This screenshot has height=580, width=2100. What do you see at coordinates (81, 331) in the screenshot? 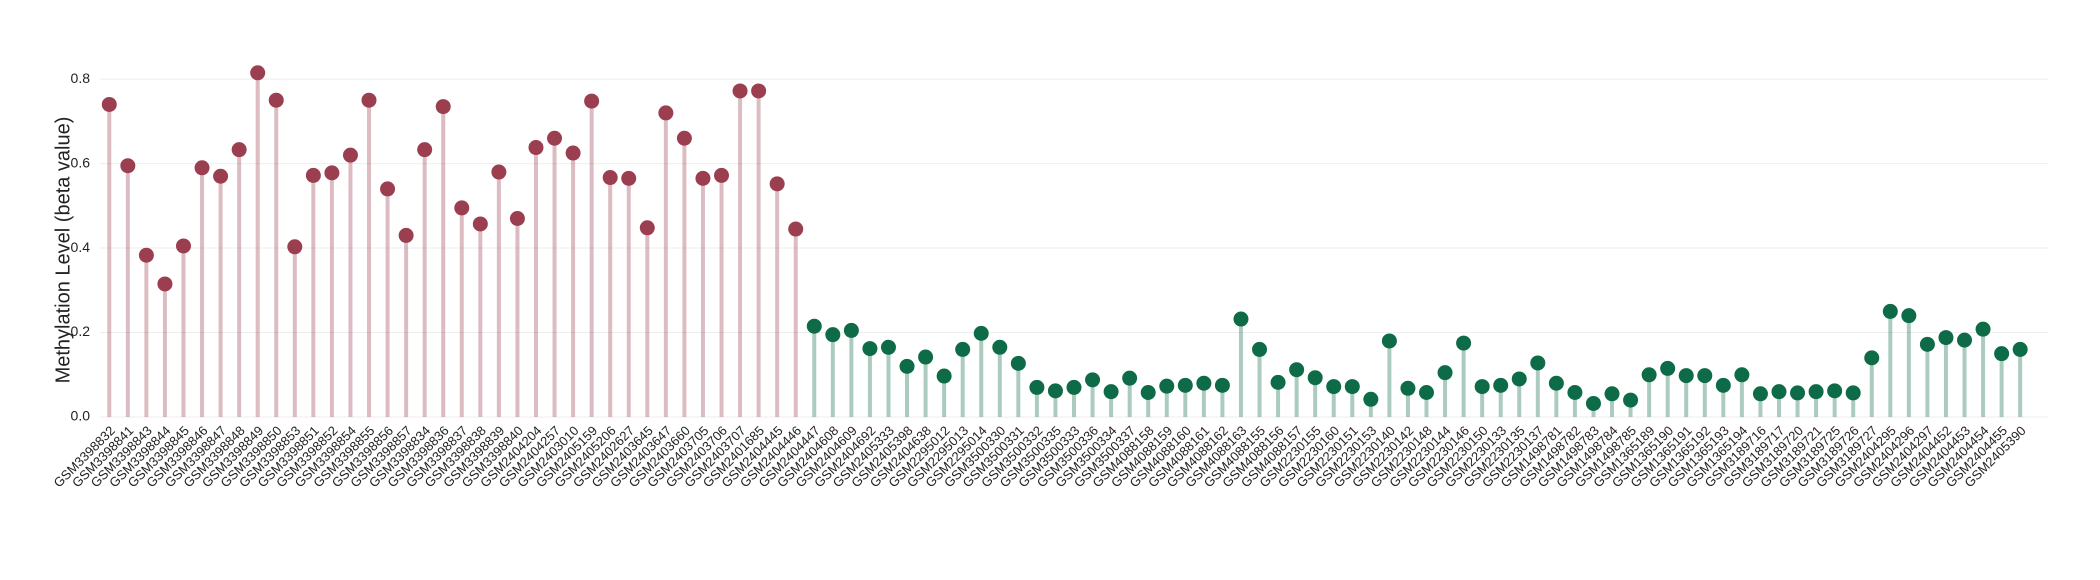
I see `y-tick-label: 0.2` at bounding box center [81, 331].